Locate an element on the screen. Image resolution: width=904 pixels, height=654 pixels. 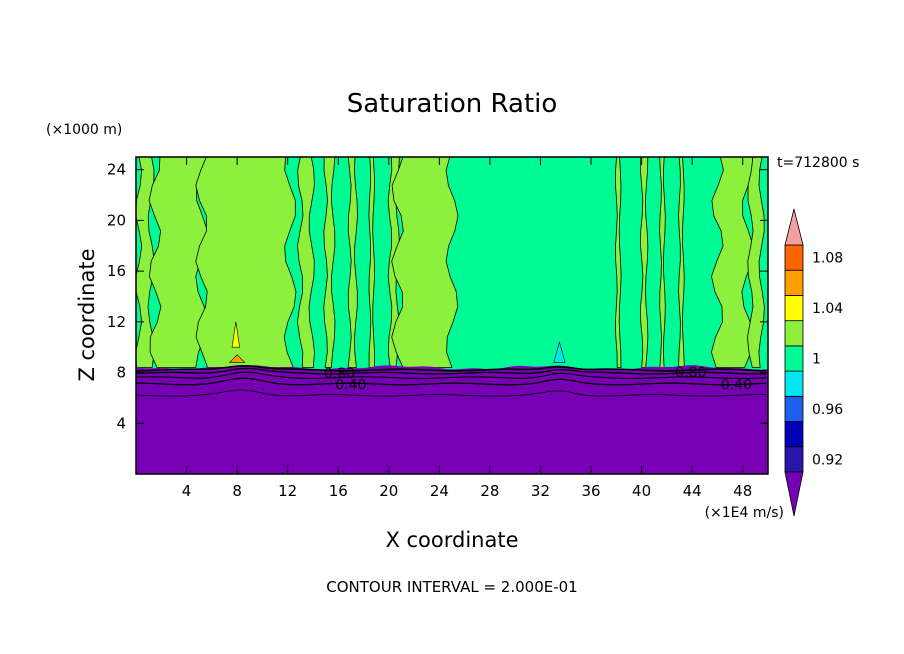
colorbar-tick-label: 1 is located at coordinates (816, 360).